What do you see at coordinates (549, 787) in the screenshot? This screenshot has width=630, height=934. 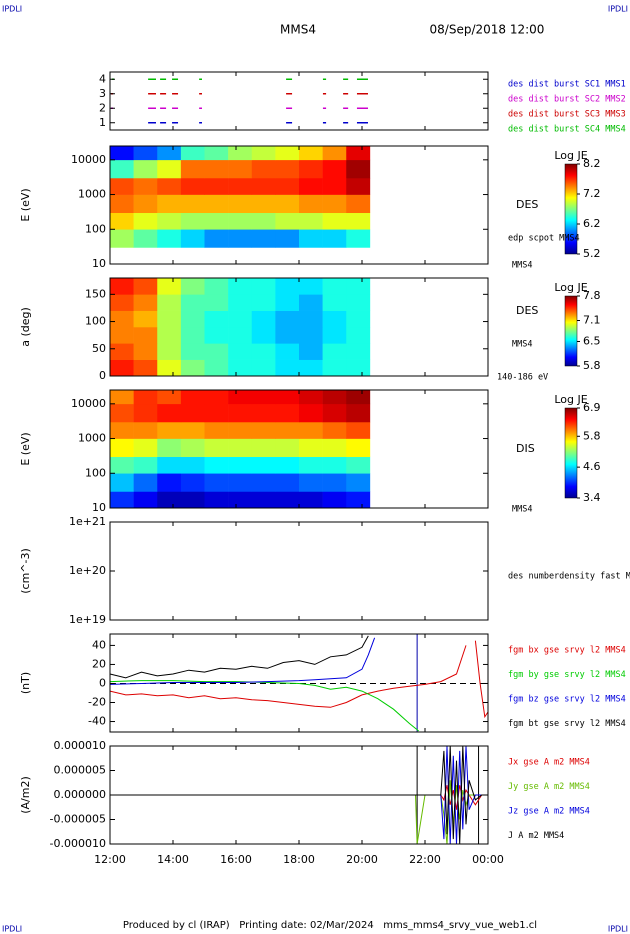 I see `legend-label: Jy gse A m2 MMS4` at bounding box center [549, 787].